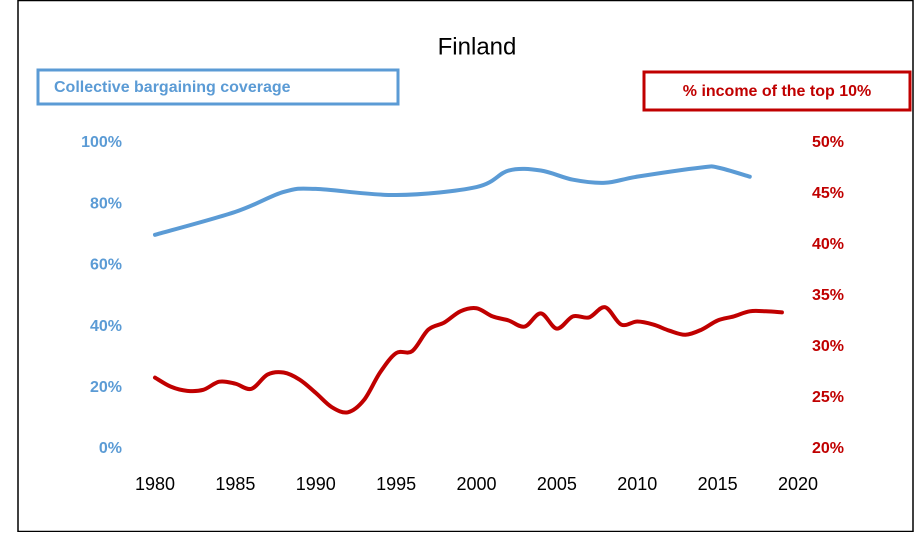 The width and height of the screenshot is (914, 537). What do you see at coordinates (828, 346) in the screenshot?
I see `y2-tick-label: 30%` at bounding box center [828, 346].